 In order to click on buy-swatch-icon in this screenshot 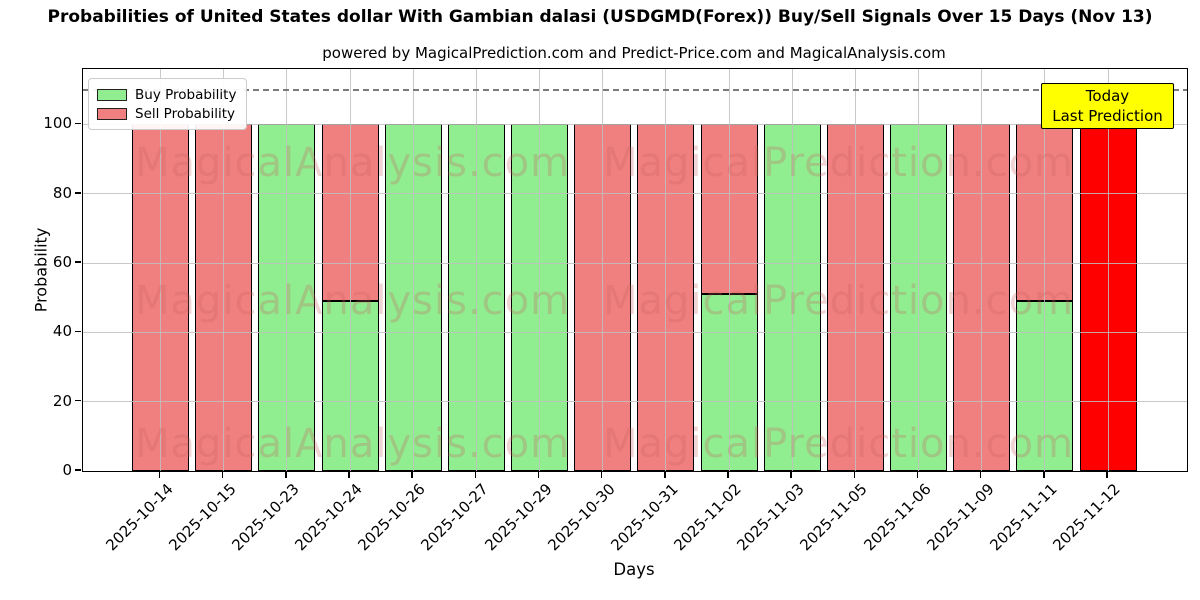, I will do `click(112, 94)`.